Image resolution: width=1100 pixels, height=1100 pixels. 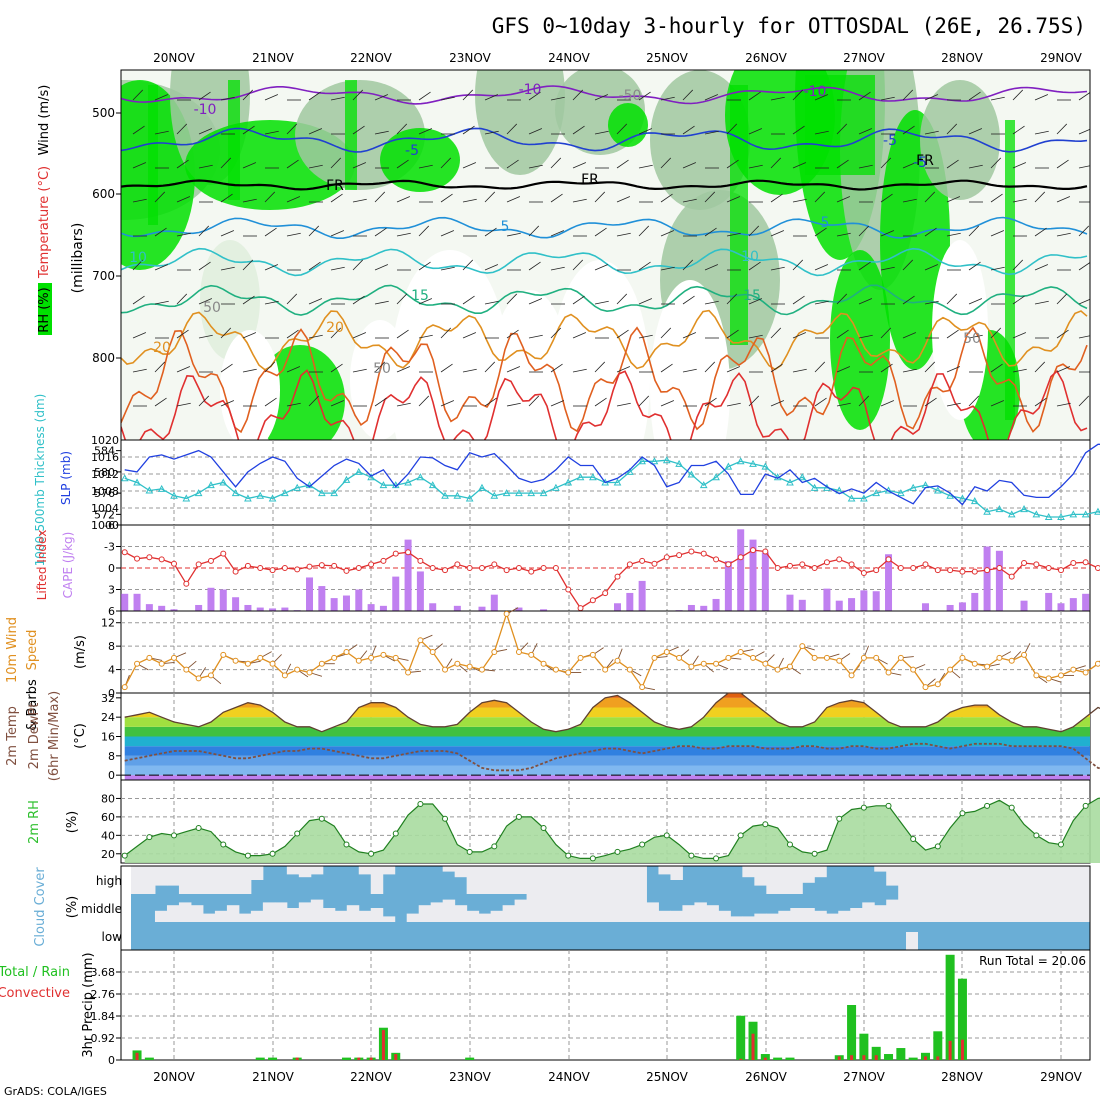 What do you see at coordinates (612, 474) in the screenshot?
I see `slp-line` at bounding box center [612, 474].